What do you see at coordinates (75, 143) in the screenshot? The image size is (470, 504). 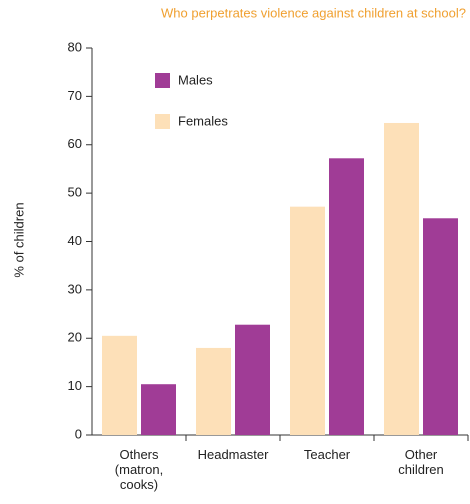 I see `y-tick-label: 60` at bounding box center [75, 143].